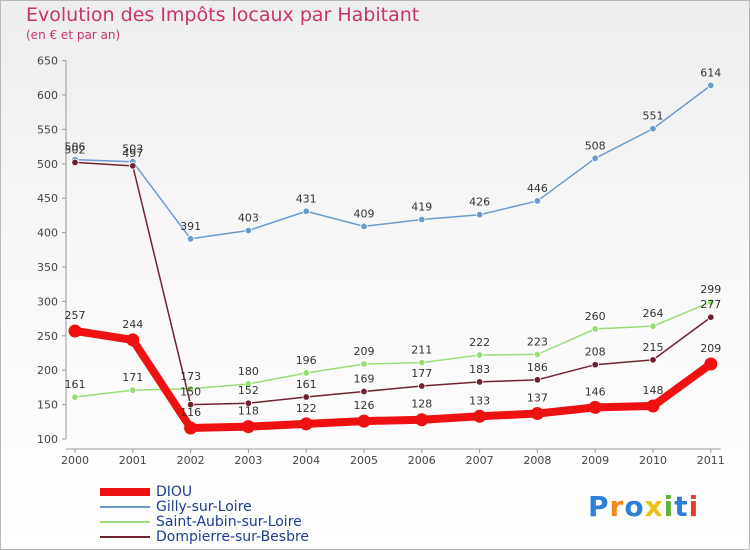  I want to click on legend-item: DIOU, so click(230, 492).